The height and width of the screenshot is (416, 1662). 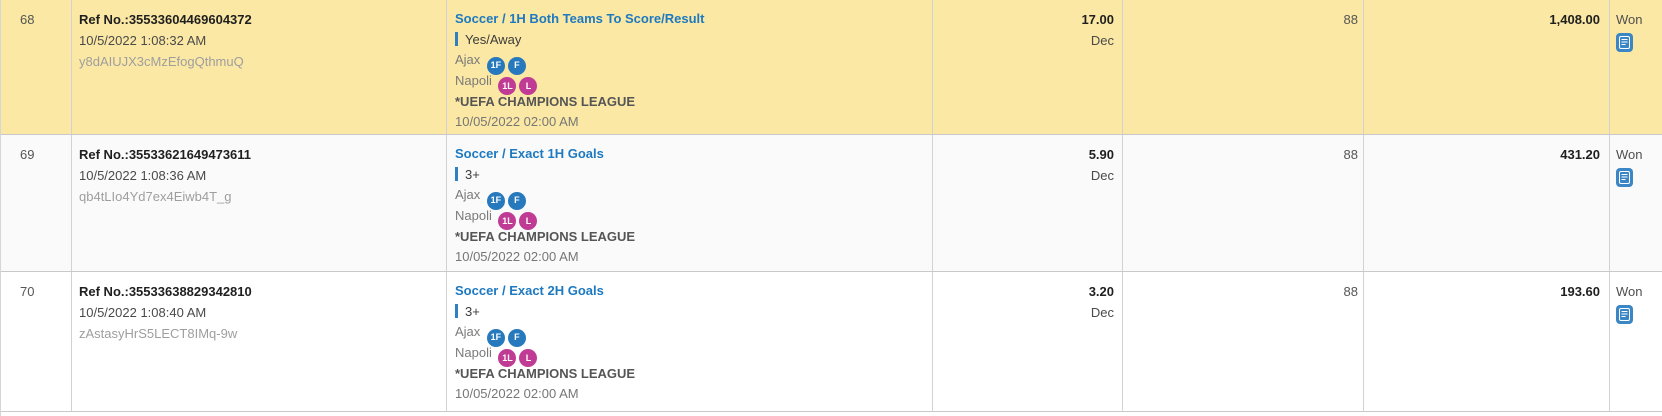 I want to click on ref-number: Ref No.:35533604469604372, so click(x=165, y=19).